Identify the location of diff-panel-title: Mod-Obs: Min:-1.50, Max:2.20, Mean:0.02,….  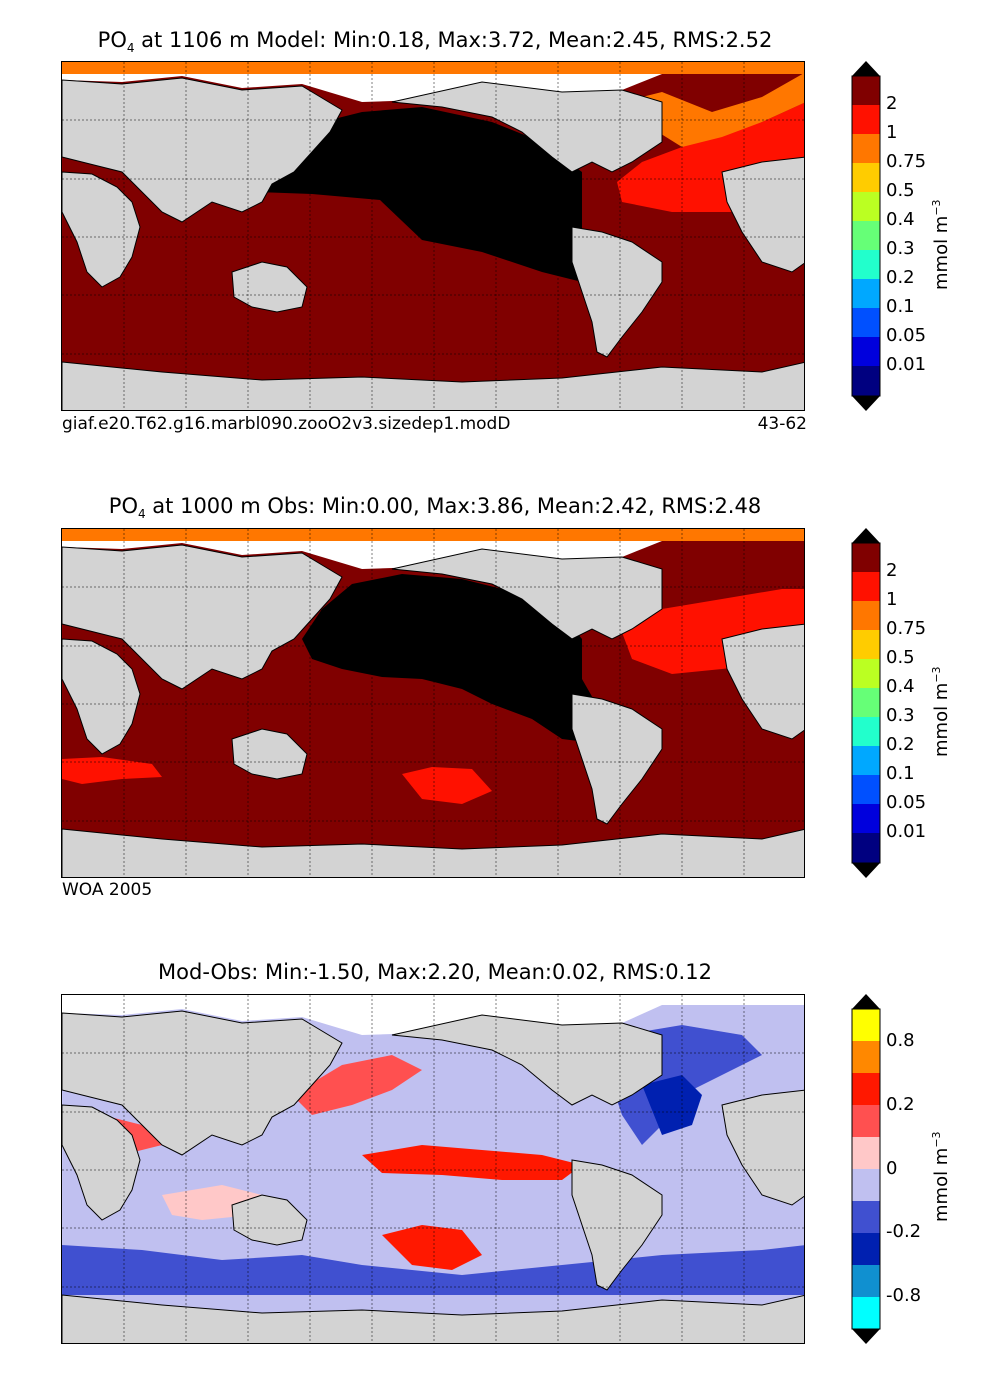
(435, 972).